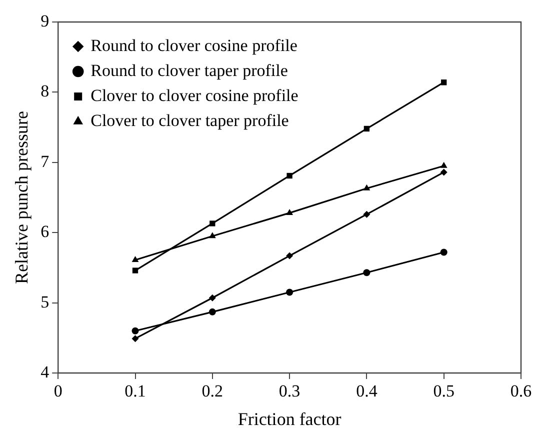 This screenshot has height=443, width=543. What do you see at coordinates (22, 197) in the screenshot?
I see `y-axis-title: Relative punch pressure` at bounding box center [22, 197].